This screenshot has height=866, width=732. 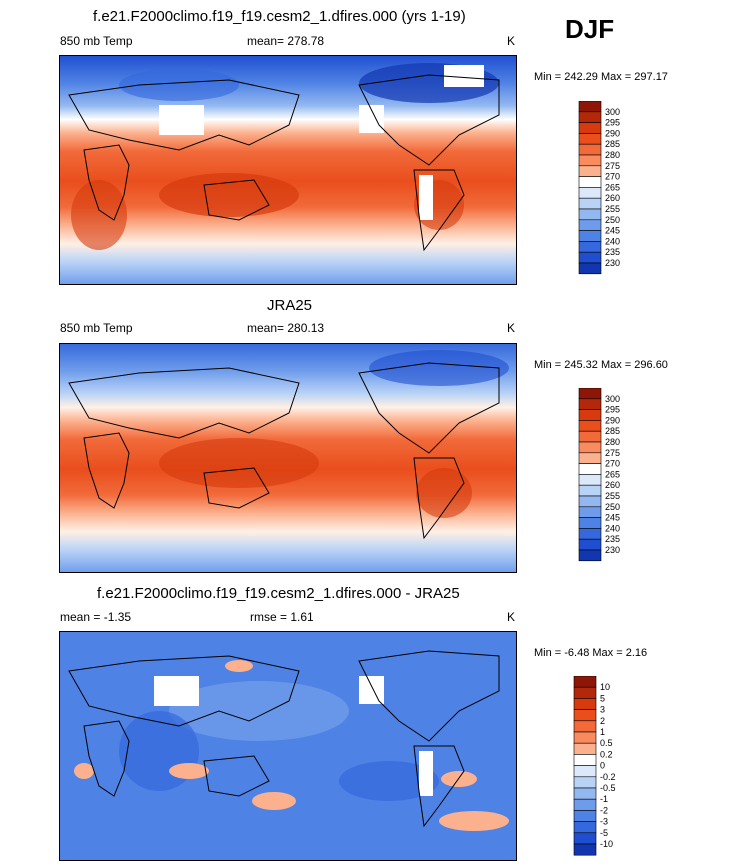 What do you see at coordinates (602, 732) in the screenshot?
I see `colorbar-label: 1` at bounding box center [602, 732].